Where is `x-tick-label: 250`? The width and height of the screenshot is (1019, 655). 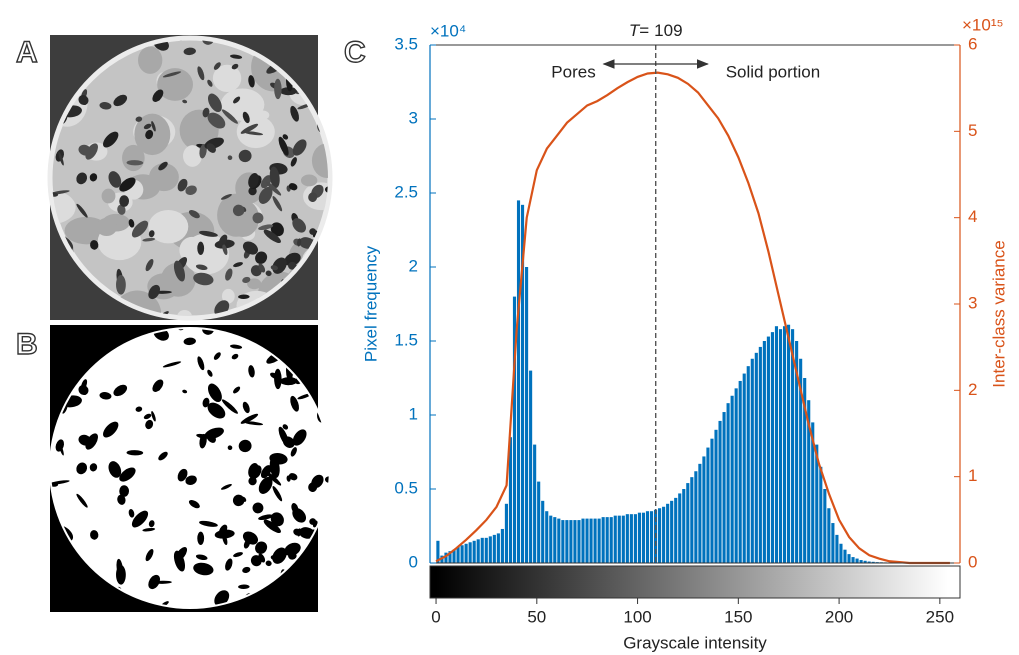 x-tick-label: 250 is located at coordinates (940, 616).